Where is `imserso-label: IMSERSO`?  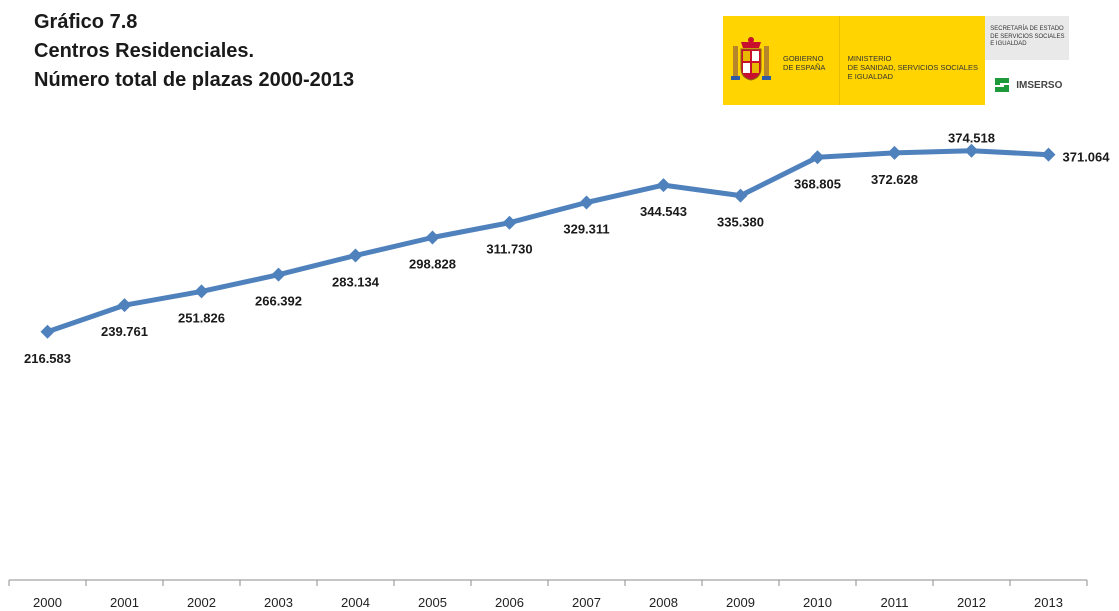
imserso-label: IMSERSO is located at coordinates (1039, 85).